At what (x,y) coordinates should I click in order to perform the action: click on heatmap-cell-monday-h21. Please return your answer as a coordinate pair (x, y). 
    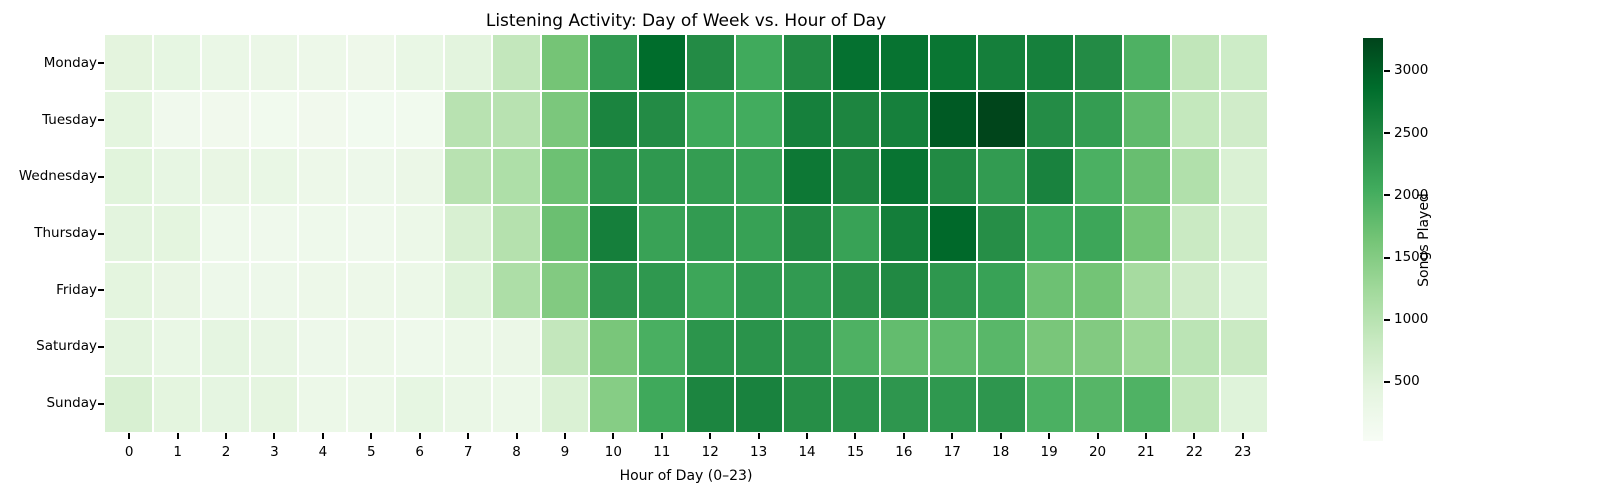
    Looking at the image, I should click on (1146, 62).